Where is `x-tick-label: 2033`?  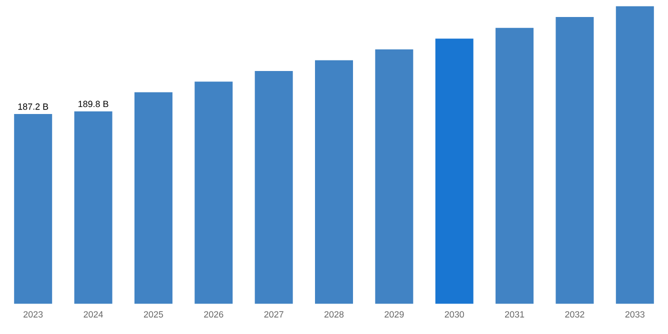 x-tick-label: 2033 is located at coordinates (634, 314).